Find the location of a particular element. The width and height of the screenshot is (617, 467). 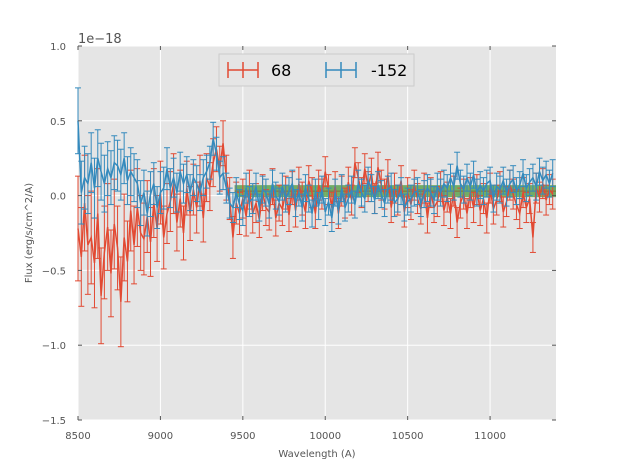

x-tick-label: 10000 is located at coordinates (325, 436).